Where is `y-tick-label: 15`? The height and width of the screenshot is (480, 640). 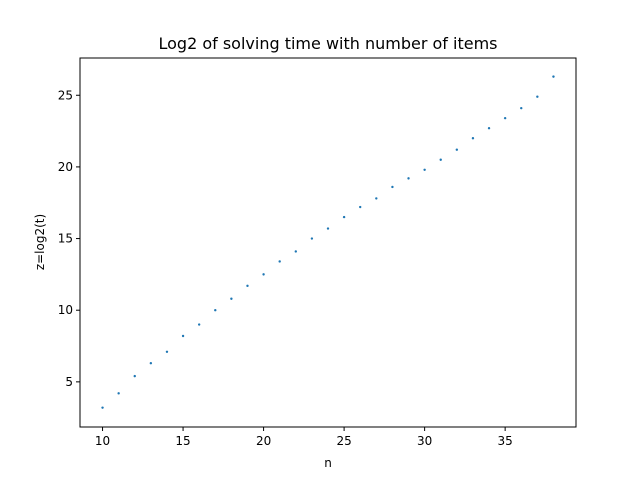
y-tick-label: 15 is located at coordinates (65, 239).